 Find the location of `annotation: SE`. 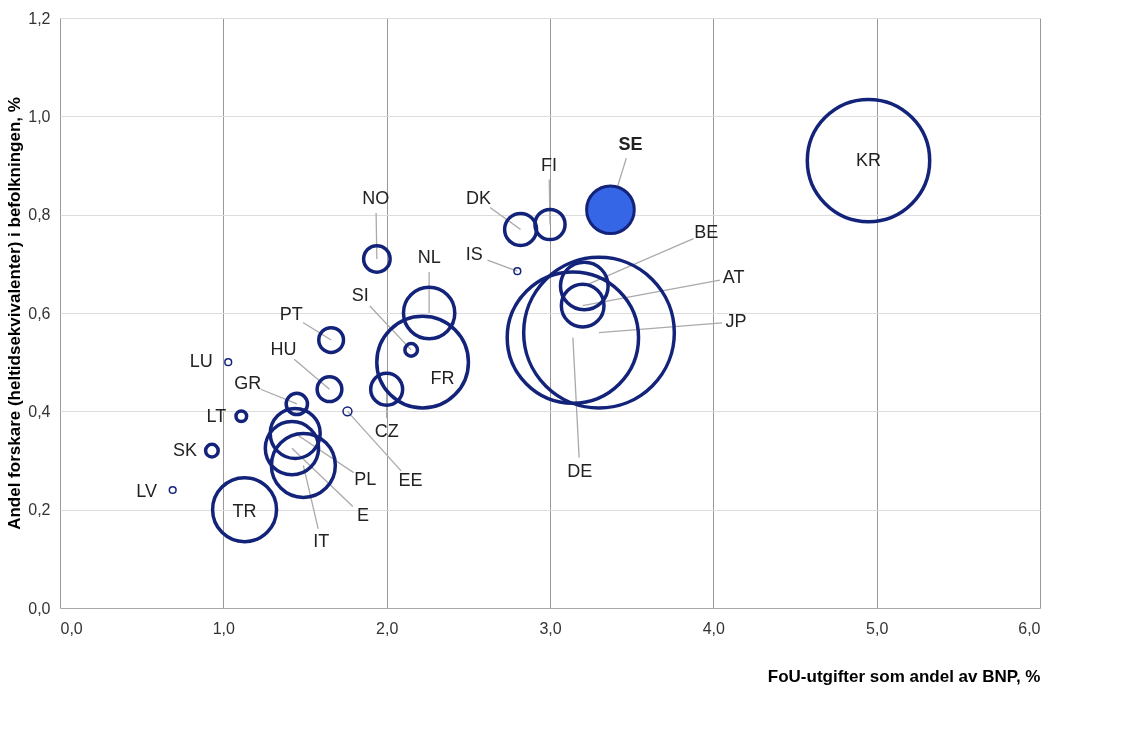

annotation: SE is located at coordinates (630, 143).